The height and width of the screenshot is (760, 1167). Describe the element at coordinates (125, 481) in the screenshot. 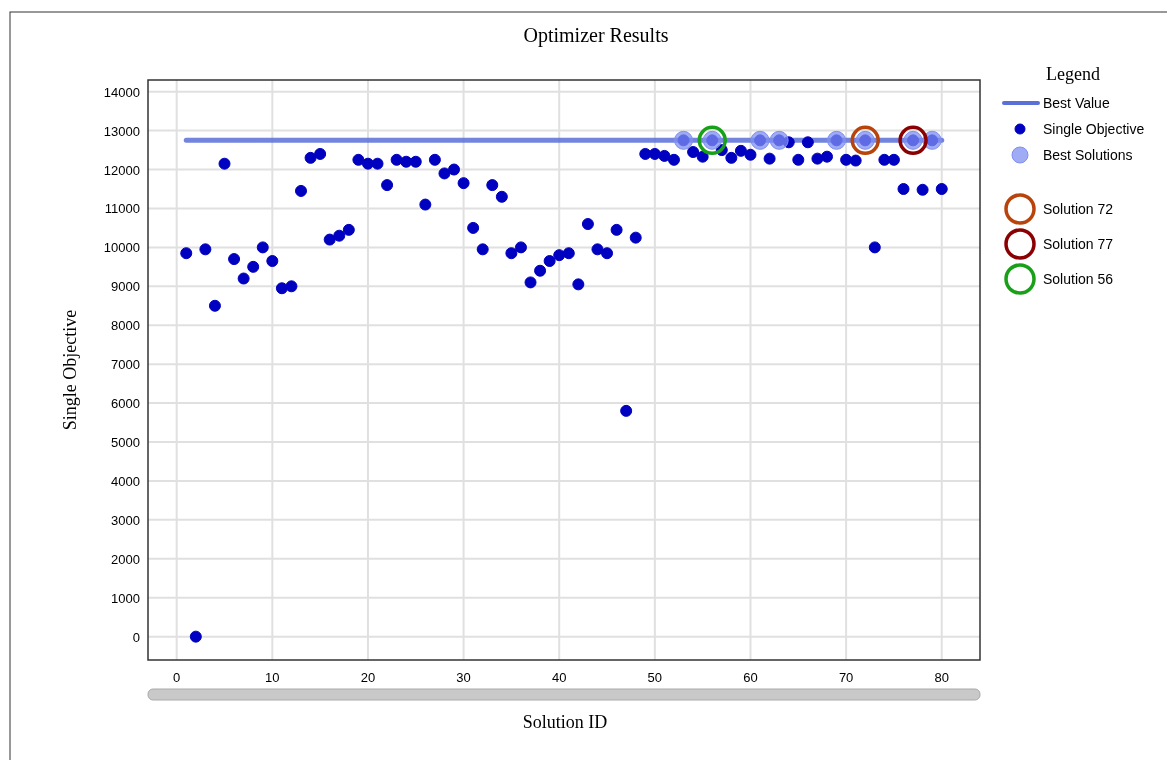

I see `y-tick-label: 4000` at that location.